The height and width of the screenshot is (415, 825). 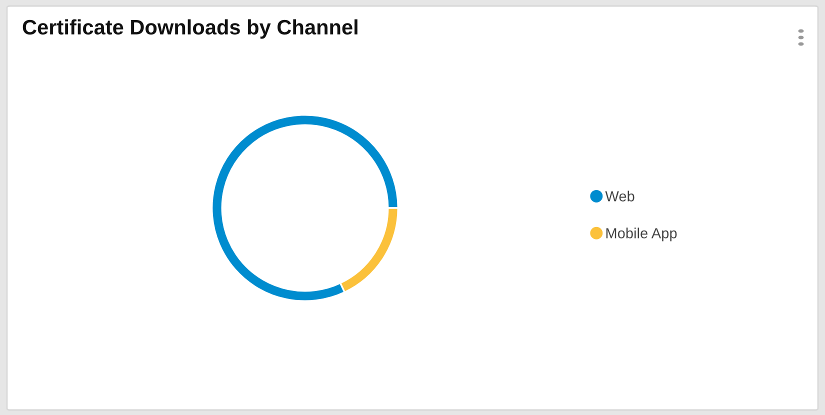 I want to click on donut-slice, so click(x=305, y=208).